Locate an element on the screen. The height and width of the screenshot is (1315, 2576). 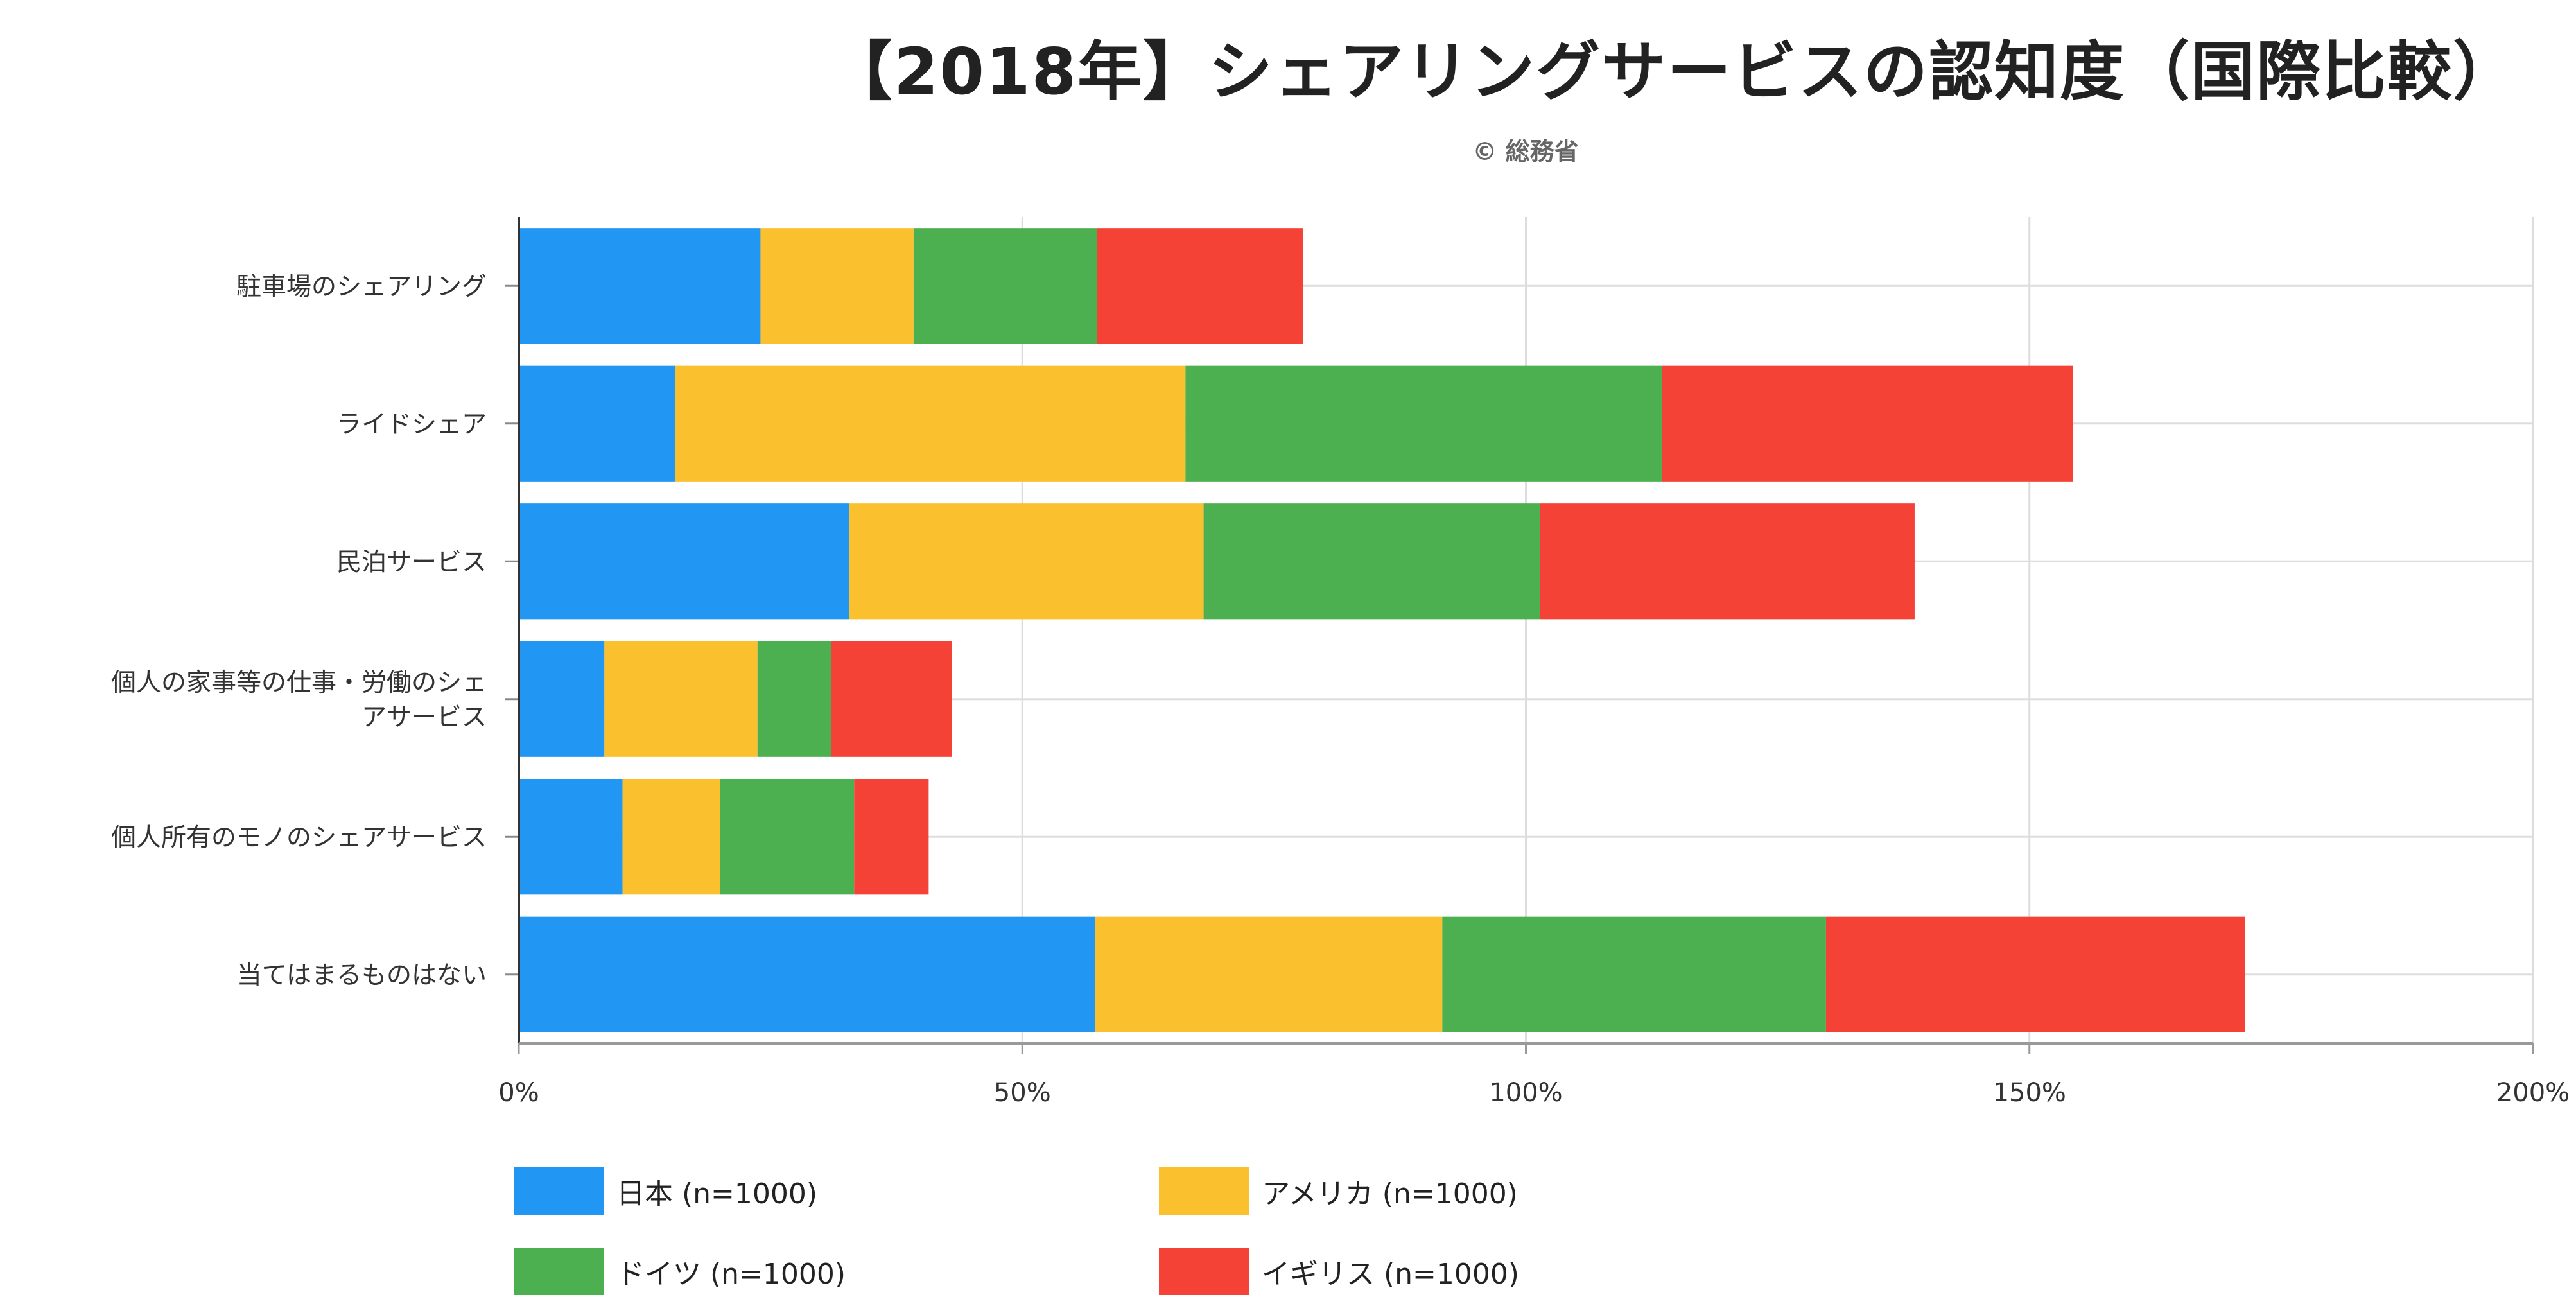
legend-label: 日本 (n=1000) is located at coordinates (717, 1194).